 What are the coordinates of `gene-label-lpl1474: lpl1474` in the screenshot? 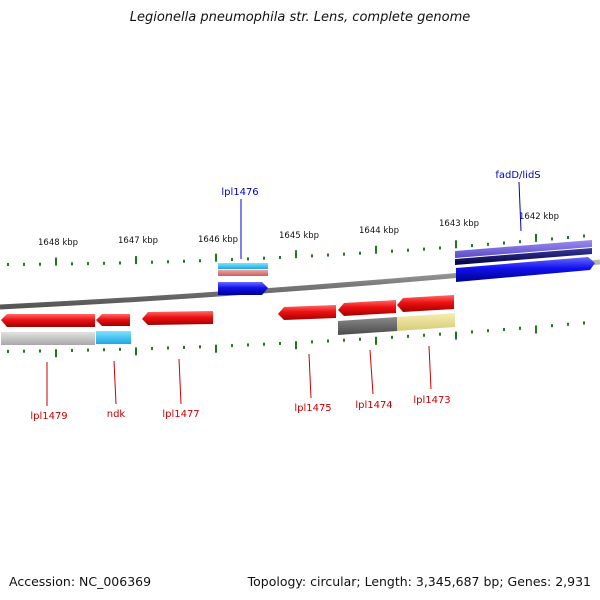 It's located at (373, 405).